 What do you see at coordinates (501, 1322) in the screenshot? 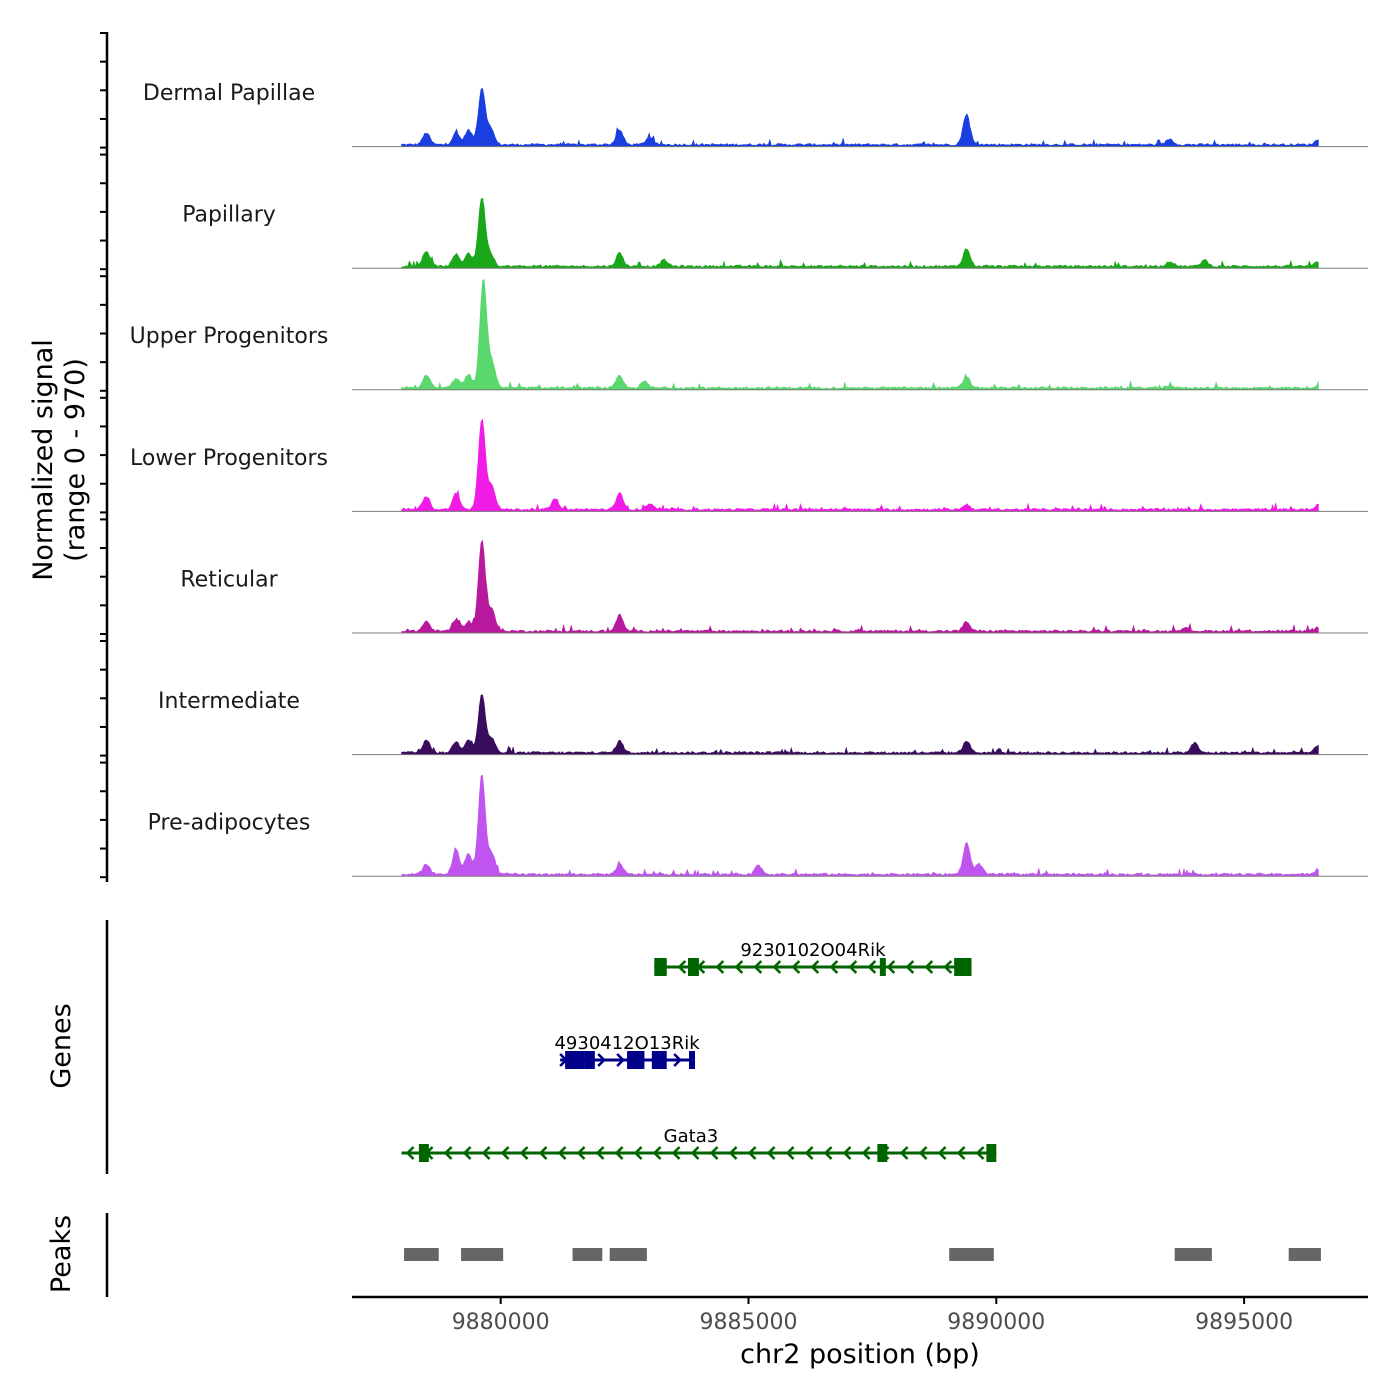
I see `x-tick-label: 9880000` at bounding box center [501, 1322].